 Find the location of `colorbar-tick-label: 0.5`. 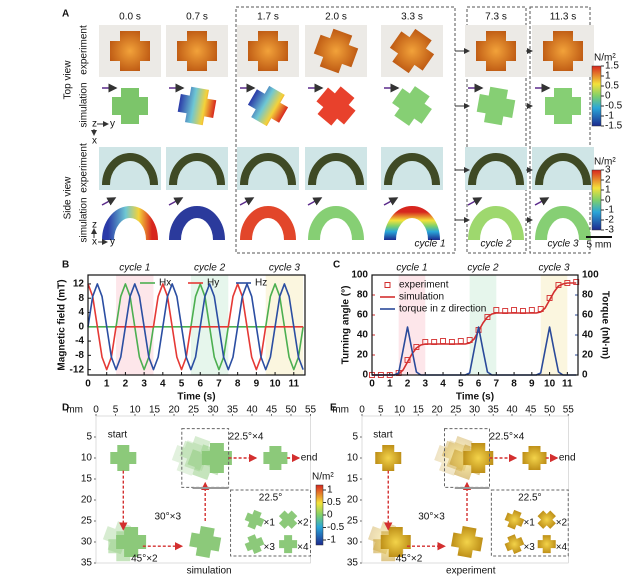

colorbar-tick-label: 0.5 is located at coordinates (612, 86).